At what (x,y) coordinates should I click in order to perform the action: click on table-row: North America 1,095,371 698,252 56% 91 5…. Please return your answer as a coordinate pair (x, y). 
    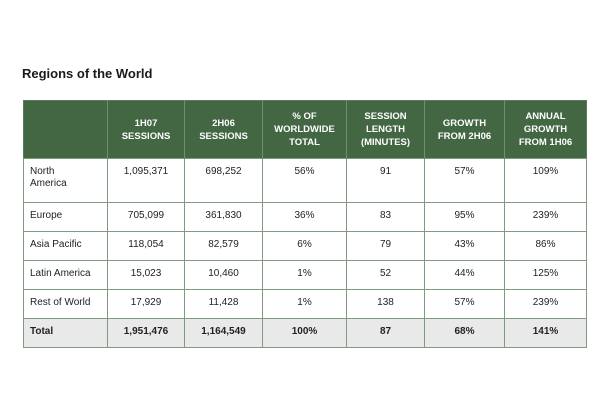
    Looking at the image, I should click on (305, 180).